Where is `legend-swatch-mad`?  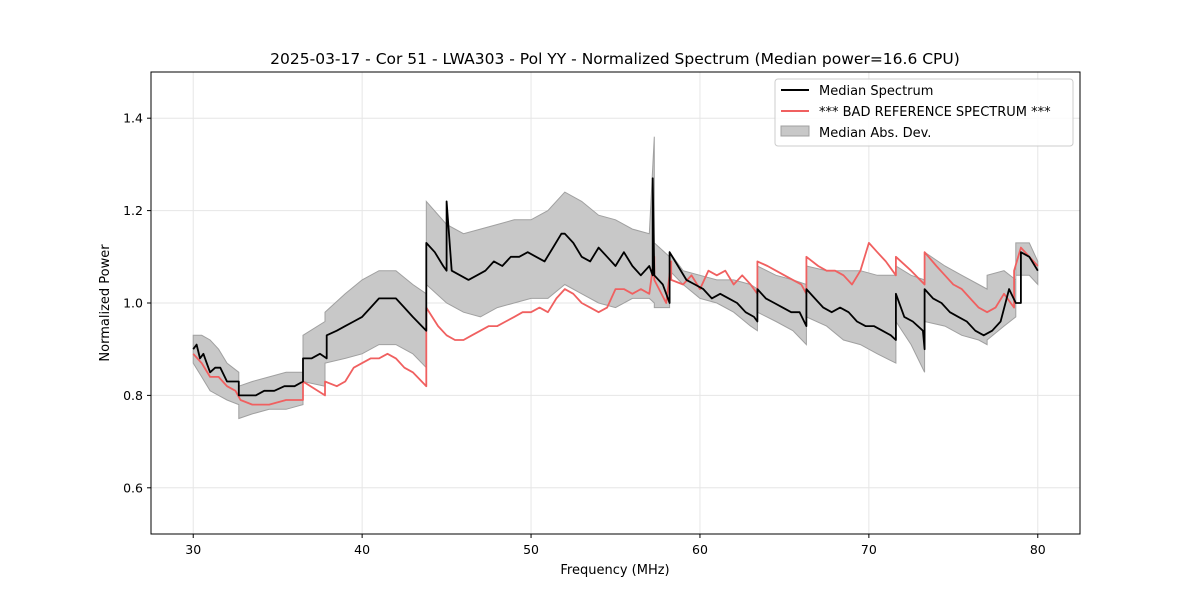
legend-swatch-mad is located at coordinates (795, 131).